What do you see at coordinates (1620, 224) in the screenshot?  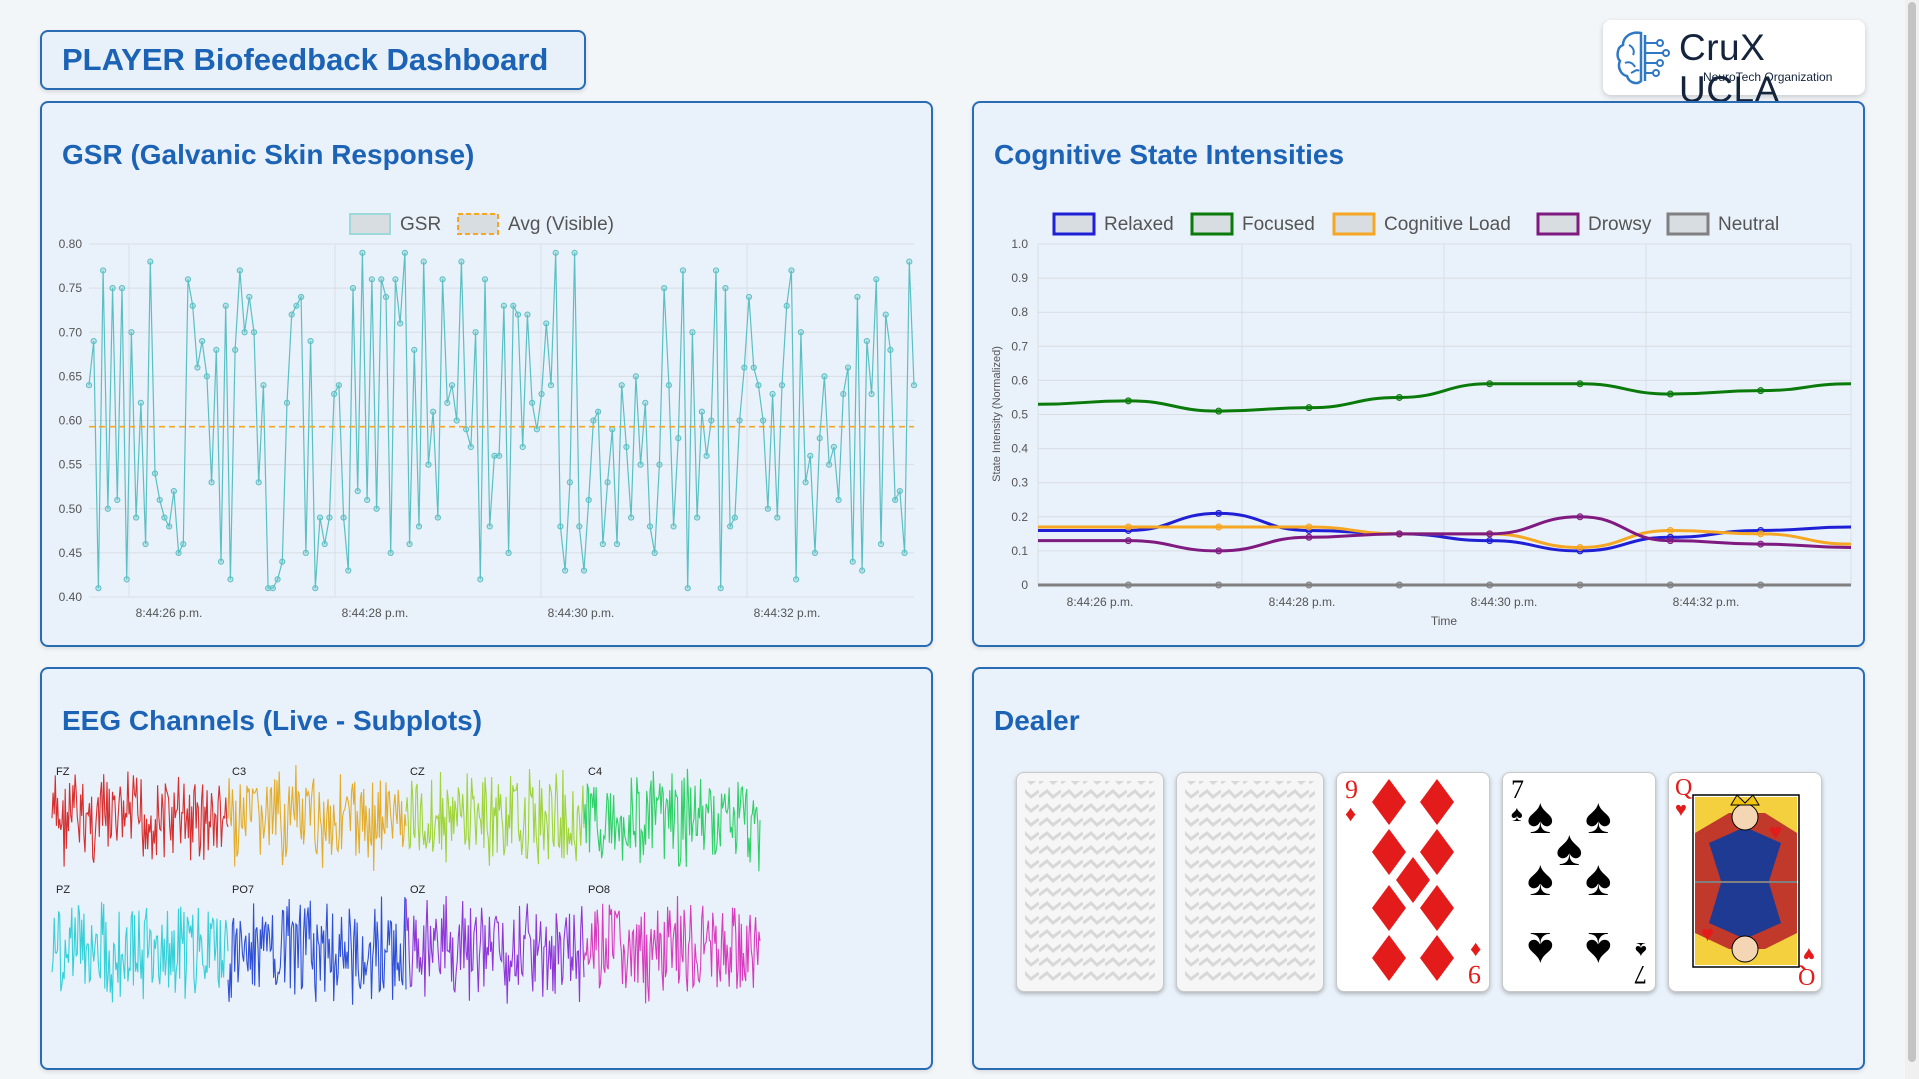 I see `cog-legend-label: Drowsy` at bounding box center [1620, 224].